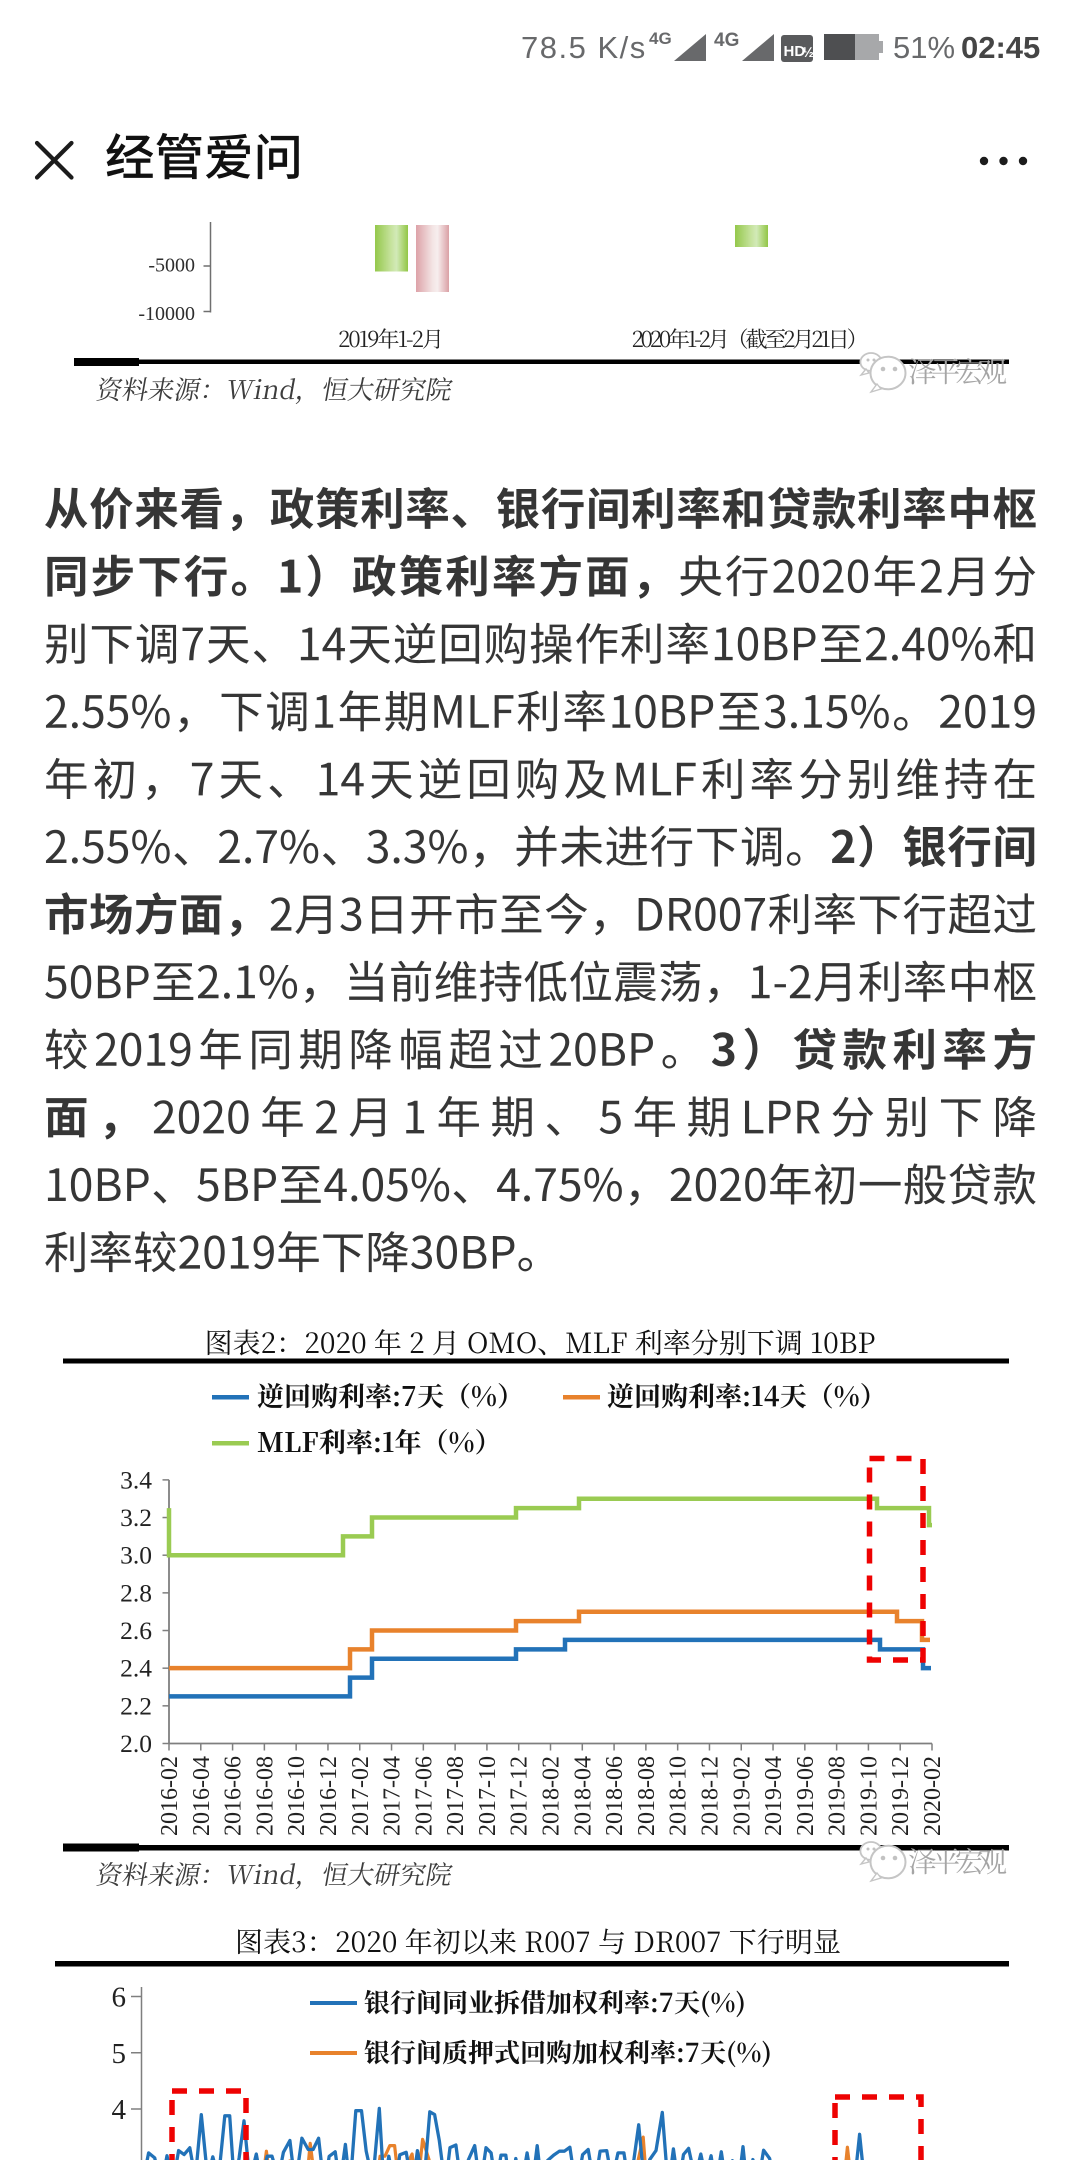 The width and height of the screenshot is (1080, 2160). Describe the element at coordinates (520, 1796) in the screenshot. I see `svg-text: 2017-12` at that location.